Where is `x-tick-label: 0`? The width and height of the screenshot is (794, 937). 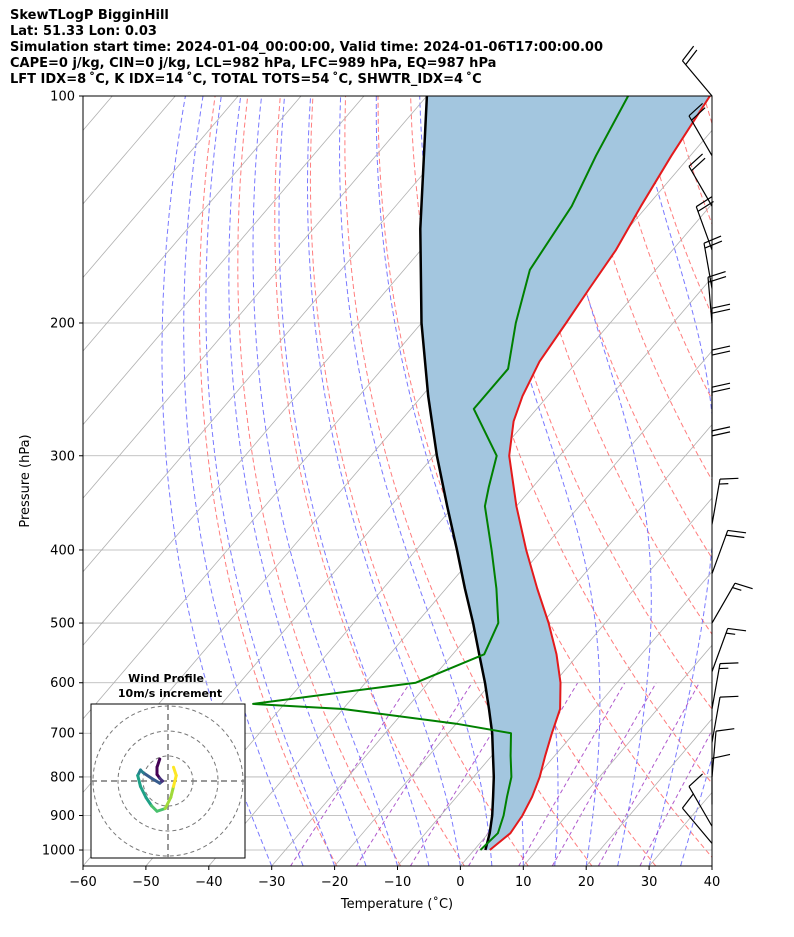 x-tick-label: 0 is located at coordinates (460, 882).